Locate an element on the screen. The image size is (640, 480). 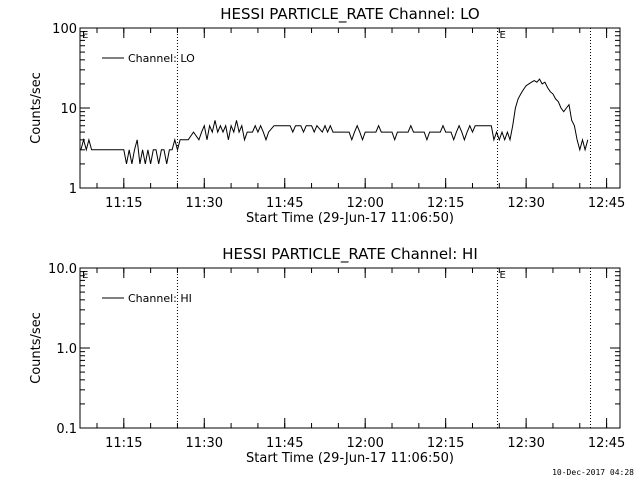
y-tick-label: 1 is located at coordinates (73, 189).